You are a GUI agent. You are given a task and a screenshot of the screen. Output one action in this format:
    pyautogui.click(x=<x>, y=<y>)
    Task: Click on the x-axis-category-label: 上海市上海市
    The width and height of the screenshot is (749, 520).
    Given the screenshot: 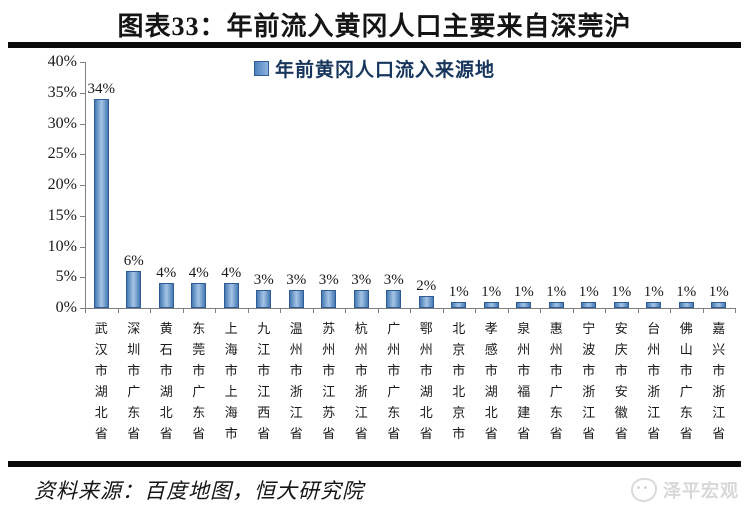 What is the action you would take?
    pyautogui.click(x=231, y=381)
    